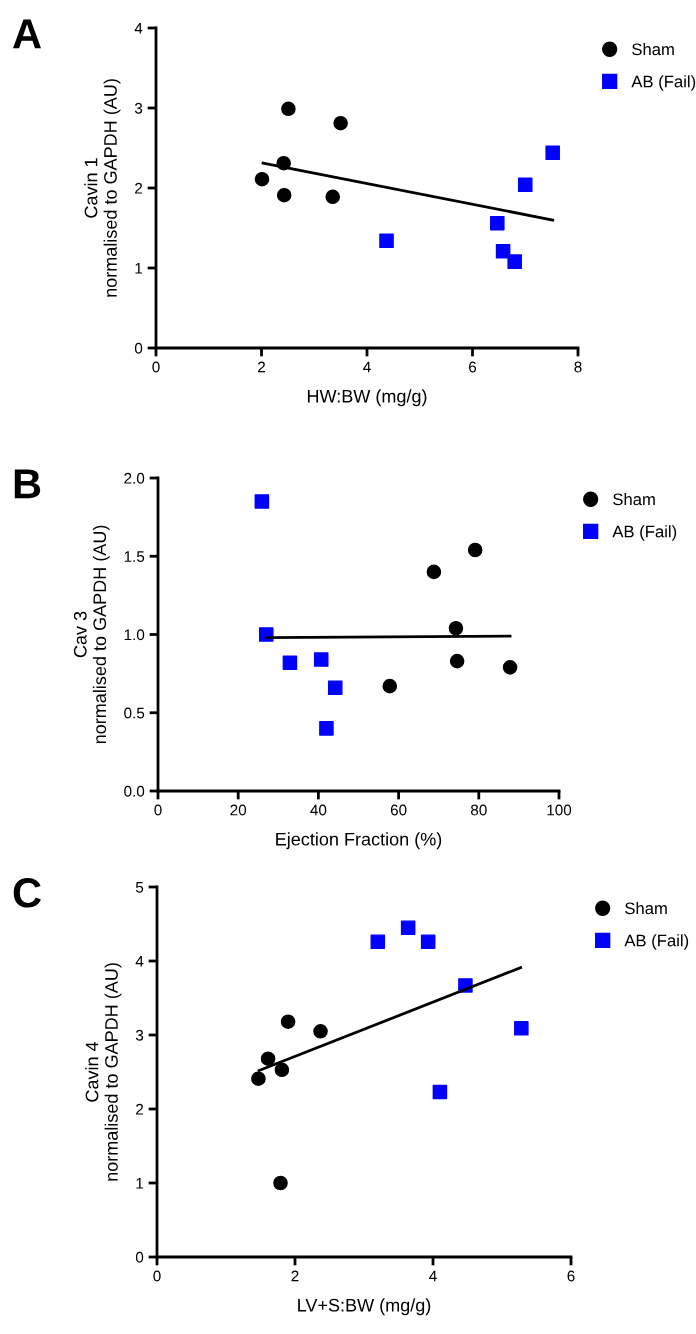 The height and width of the screenshot is (1334, 696). Describe the element at coordinates (134, 791) in the screenshot. I see `y-tick-label: 0.0` at that location.